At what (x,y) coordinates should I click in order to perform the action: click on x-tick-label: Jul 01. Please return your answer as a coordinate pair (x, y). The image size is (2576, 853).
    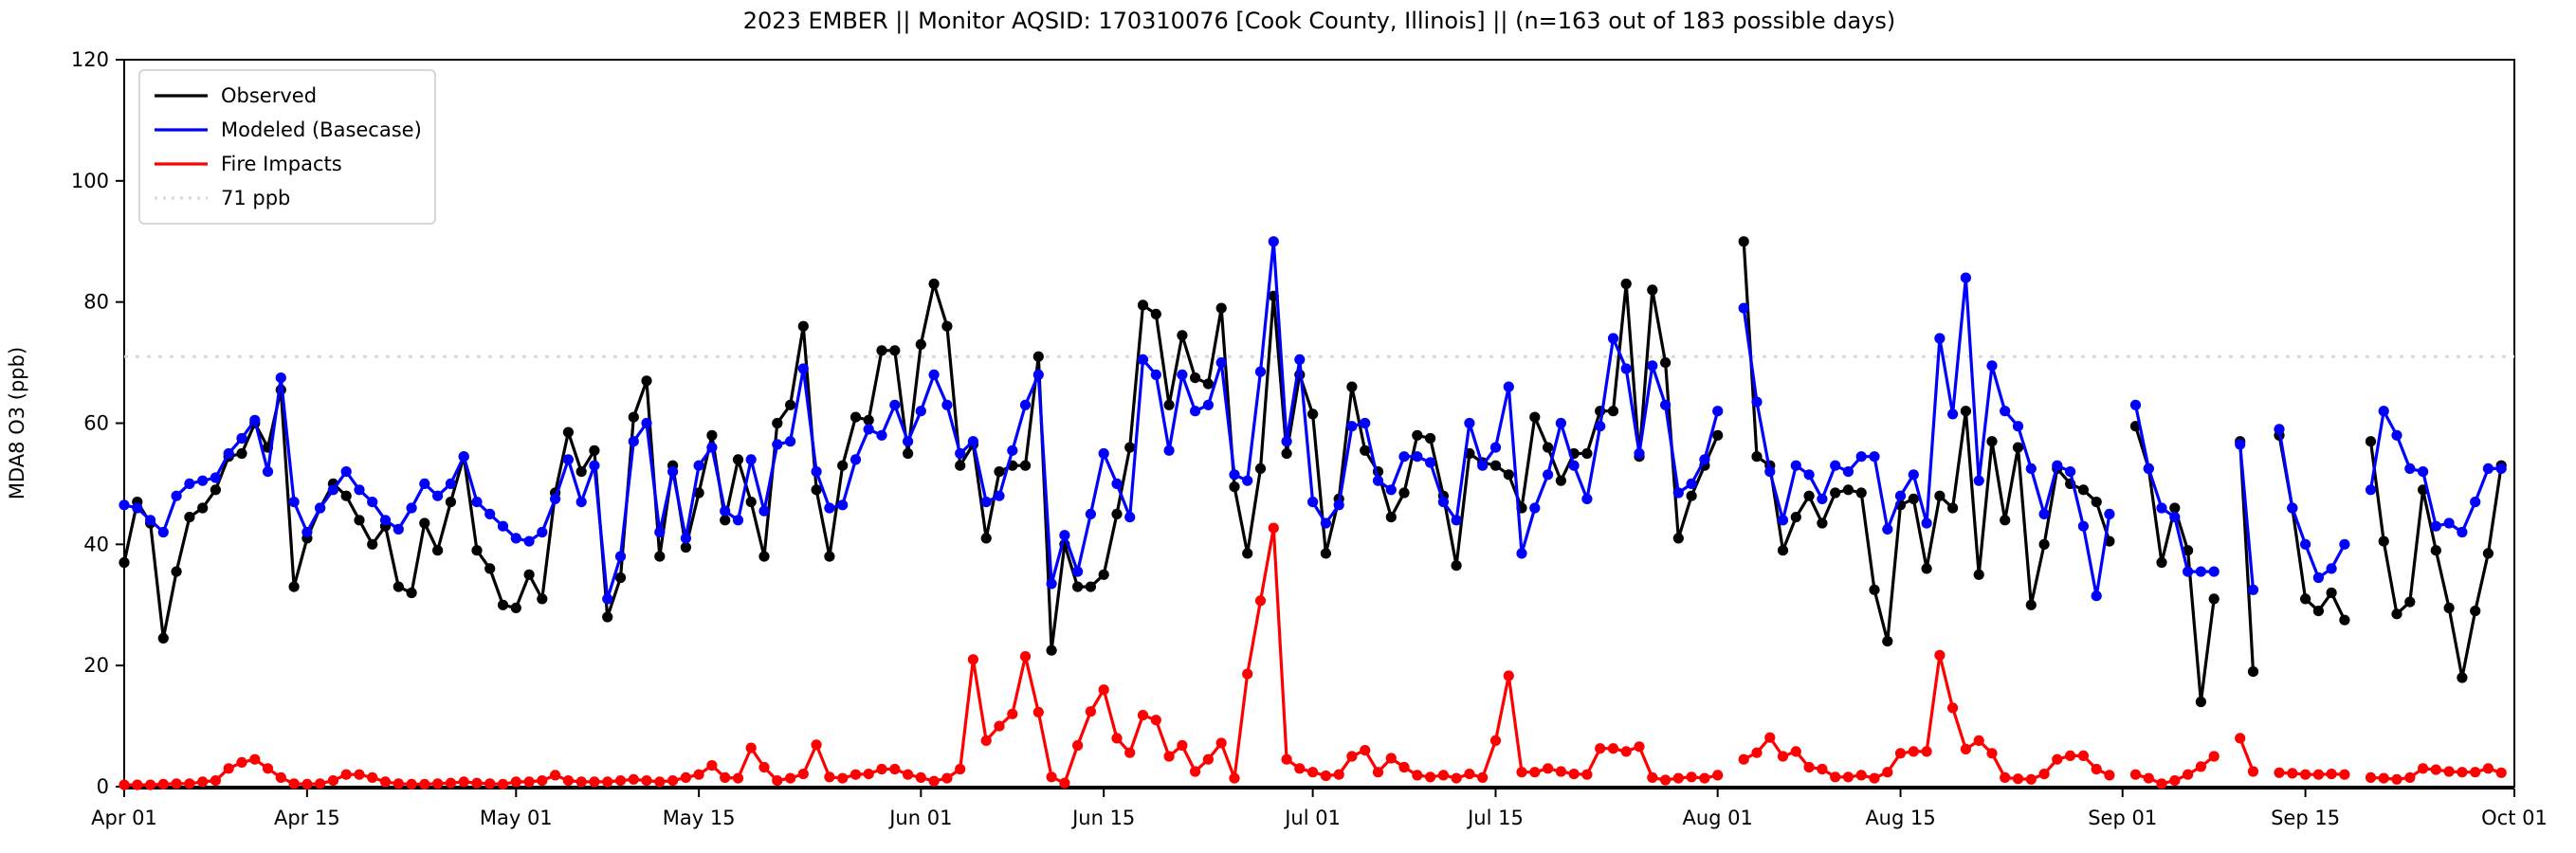
    Looking at the image, I should click on (1312, 818).